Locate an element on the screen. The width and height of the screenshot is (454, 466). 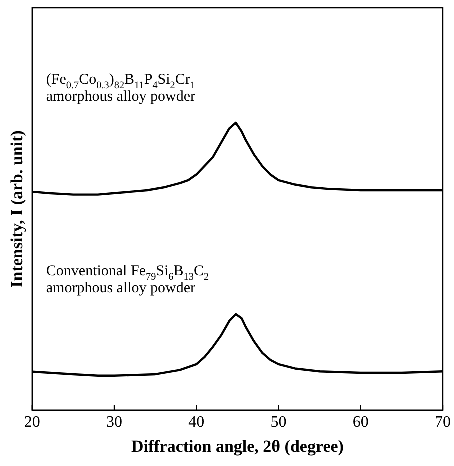
x-axis-title: Diffraction angle, 2θ (degree) is located at coordinates (237, 446).